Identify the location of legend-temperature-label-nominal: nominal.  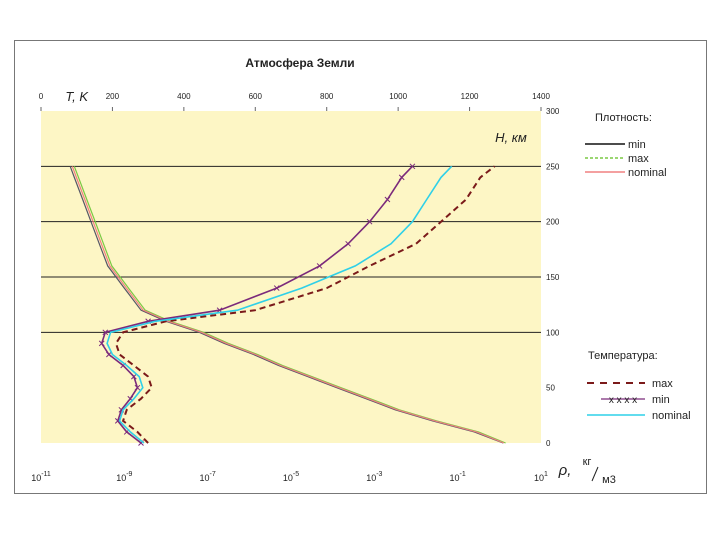
(671, 416).